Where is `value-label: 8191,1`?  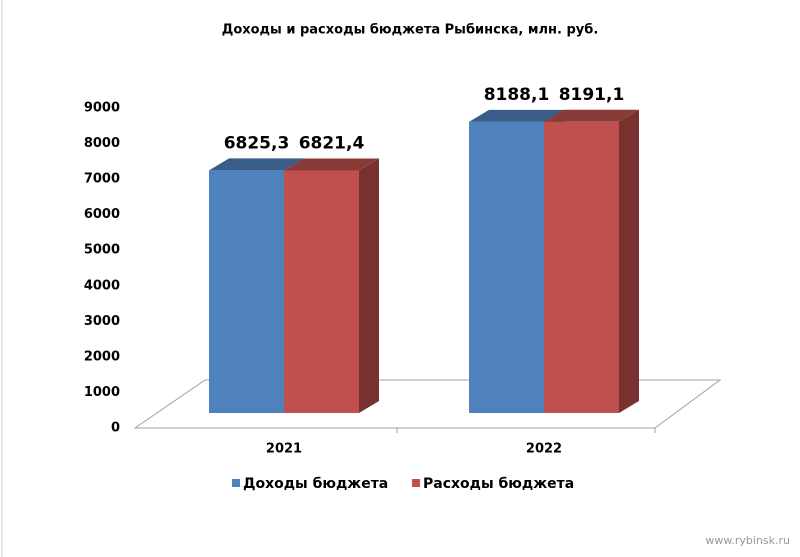
value-label: 8191,1 is located at coordinates (592, 95).